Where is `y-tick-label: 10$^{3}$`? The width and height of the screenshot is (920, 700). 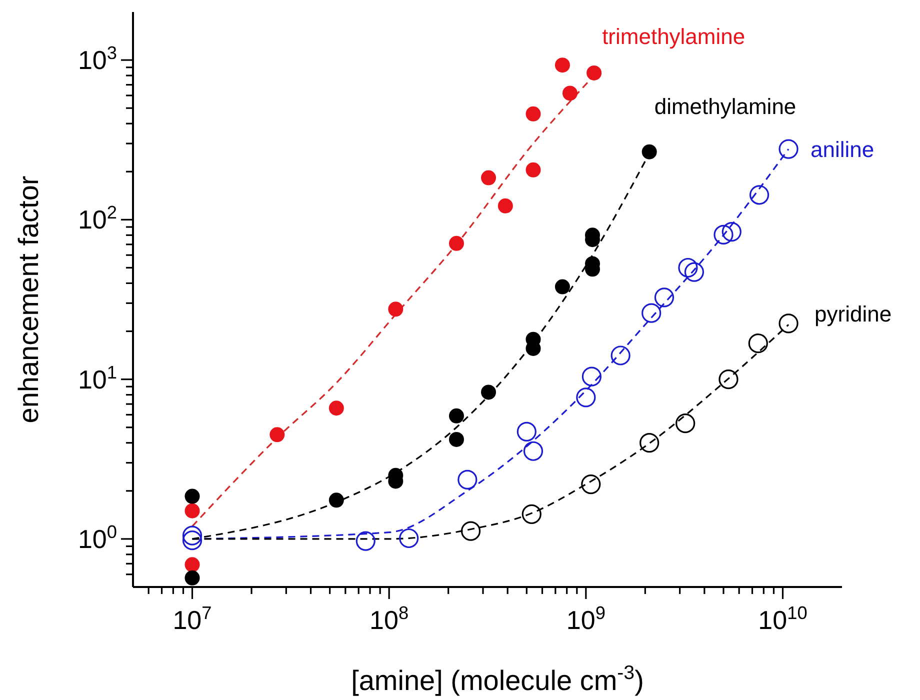 y-tick-label: 10$^{3}$ is located at coordinates (97, 59).